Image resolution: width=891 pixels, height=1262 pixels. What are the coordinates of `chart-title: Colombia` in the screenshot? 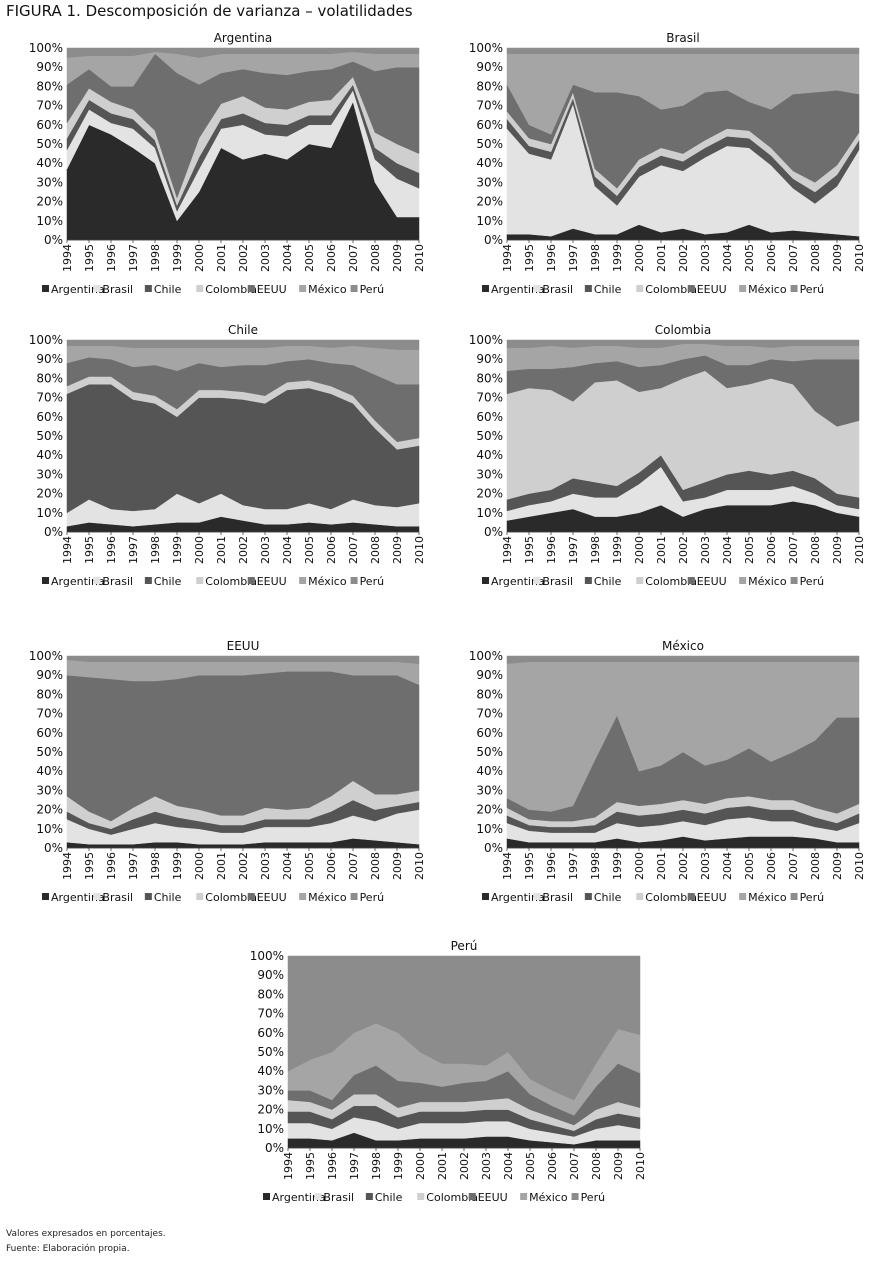 It's located at (683, 330).